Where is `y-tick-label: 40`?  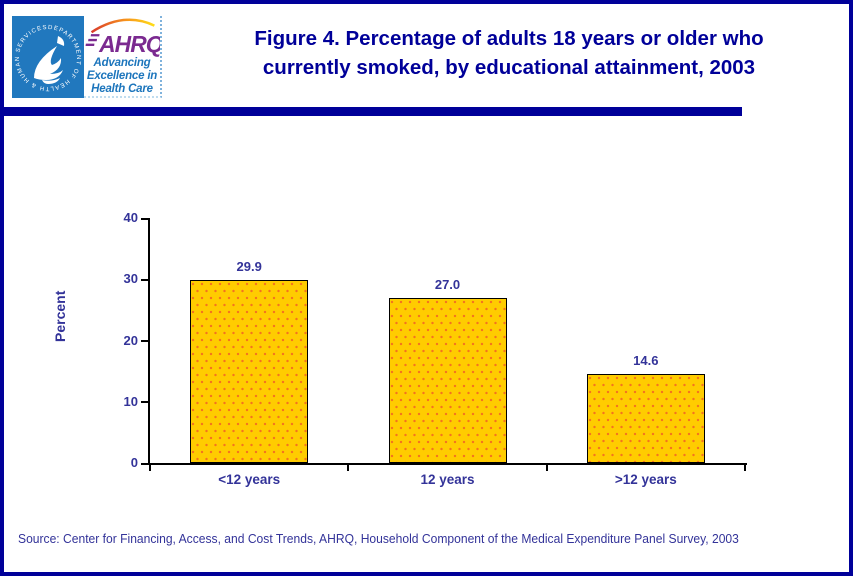 y-tick-label: 40 is located at coordinates (130, 217).